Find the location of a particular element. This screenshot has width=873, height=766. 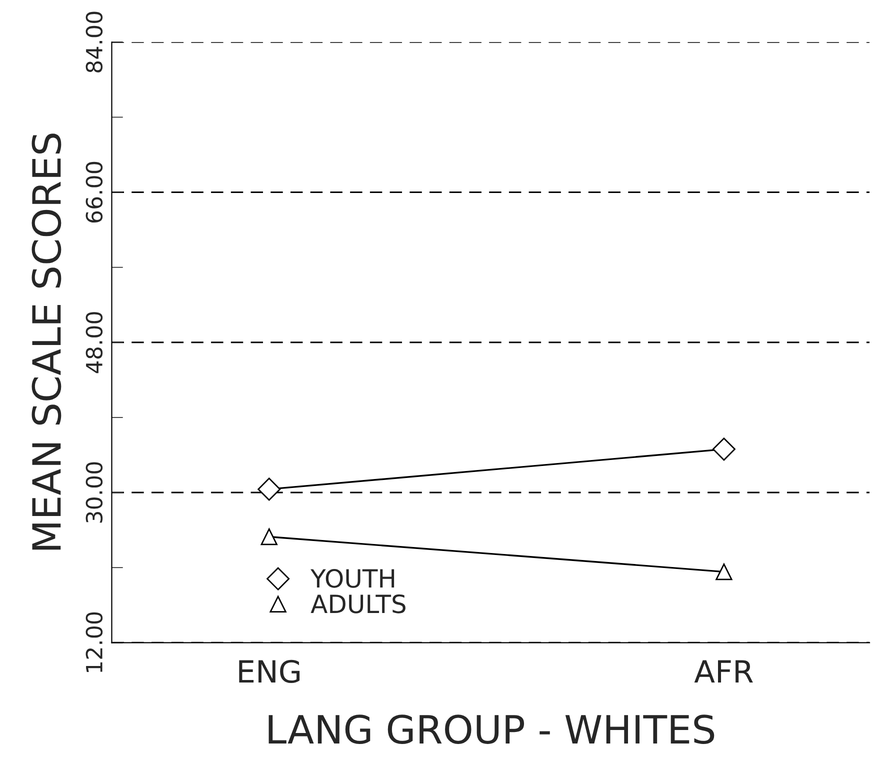

x-tick-label: ENG is located at coordinates (269, 671).